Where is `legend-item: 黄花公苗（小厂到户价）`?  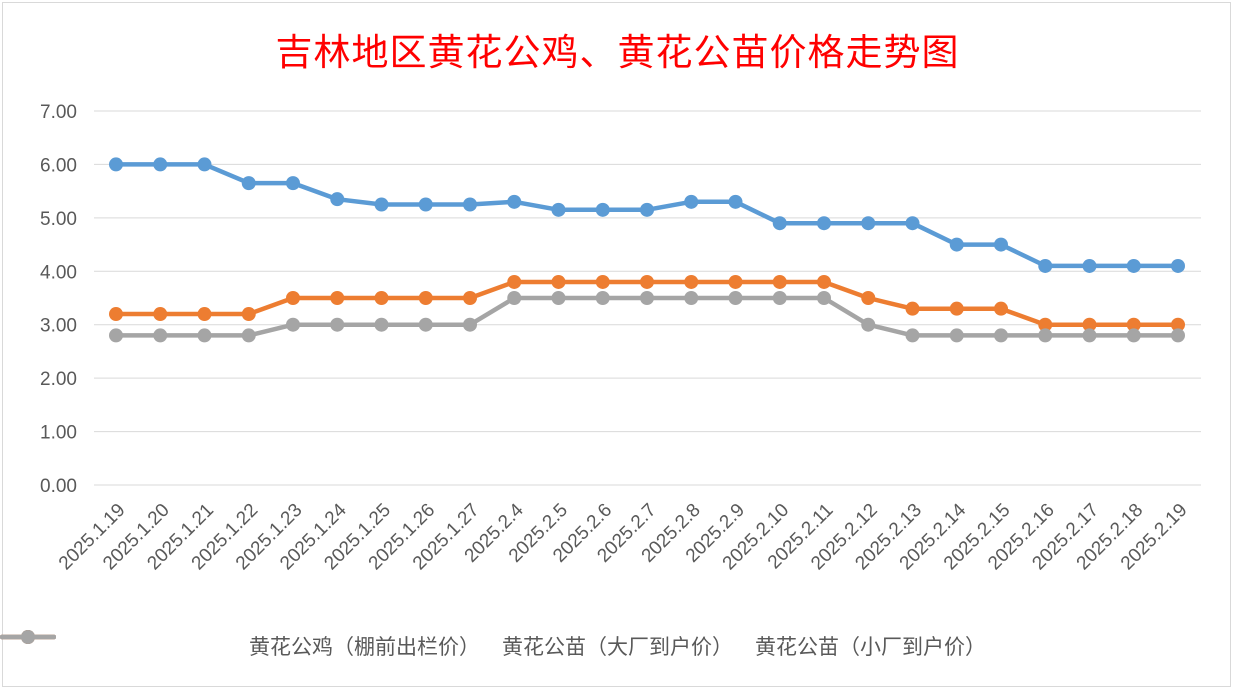
legend-item: 黄花公苗（小厂到户价） is located at coordinates (493, 645).